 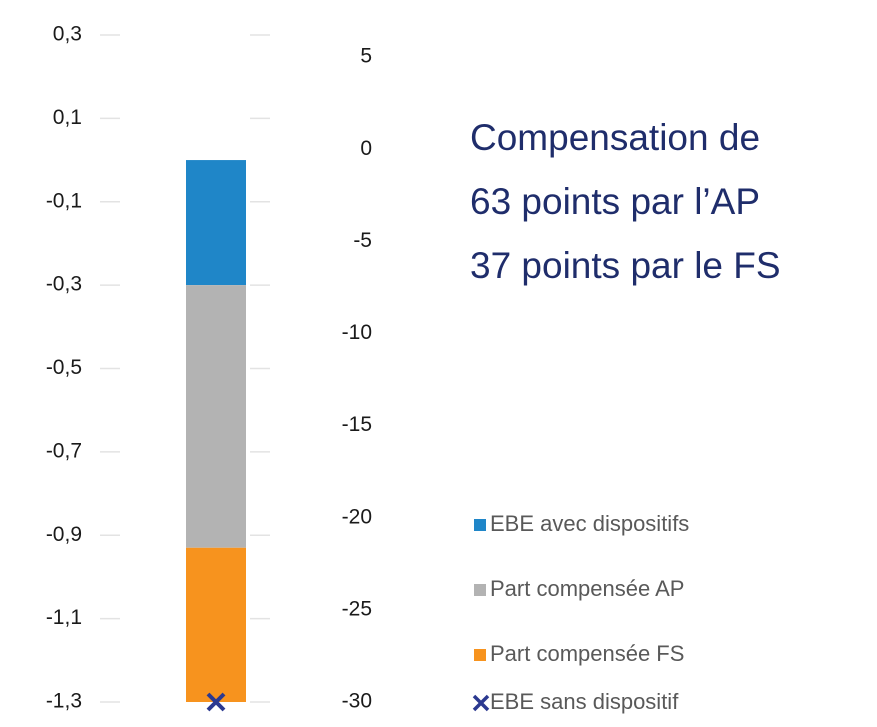 What do you see at coordinates (615, 201) in the screenshot?
I see `annotation: 63 points par l’AP` at bounding box center [615, 201].